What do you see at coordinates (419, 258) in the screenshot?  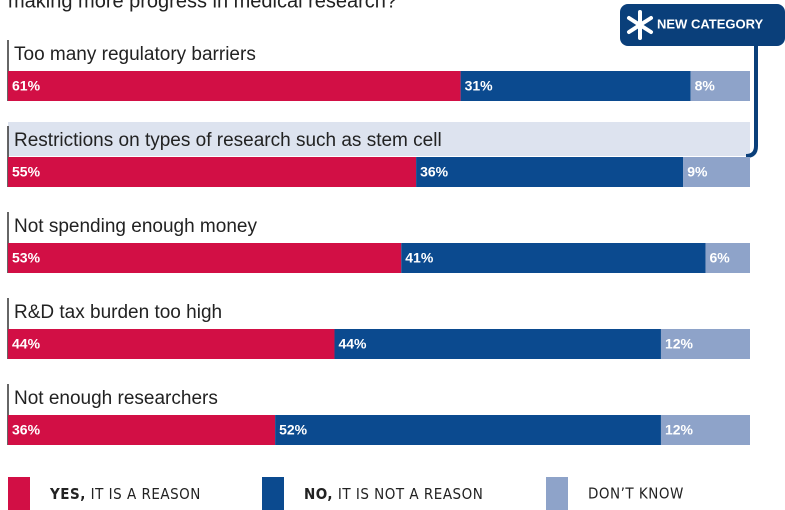 I see `value-label: 41%` at bounding box center [419, 258].